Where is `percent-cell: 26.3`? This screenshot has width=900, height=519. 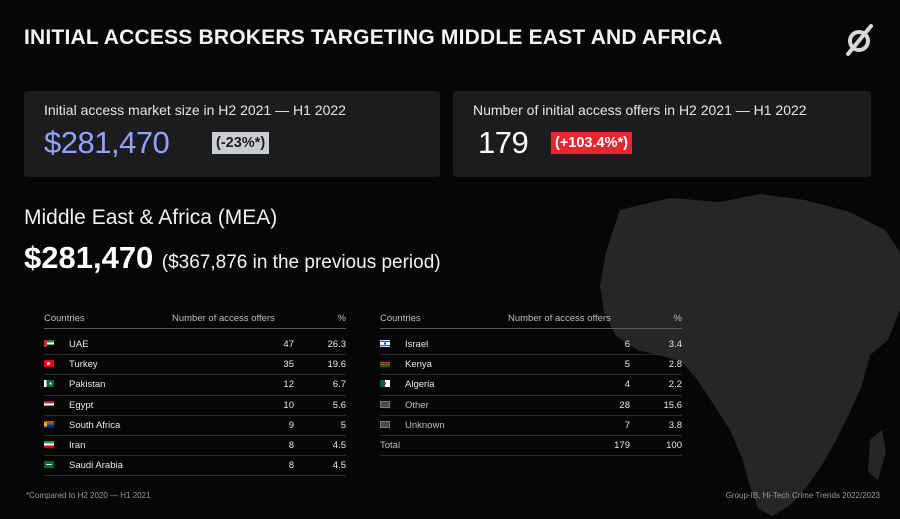 percent-cell: 26.3 is located at coordinates (320, 342).